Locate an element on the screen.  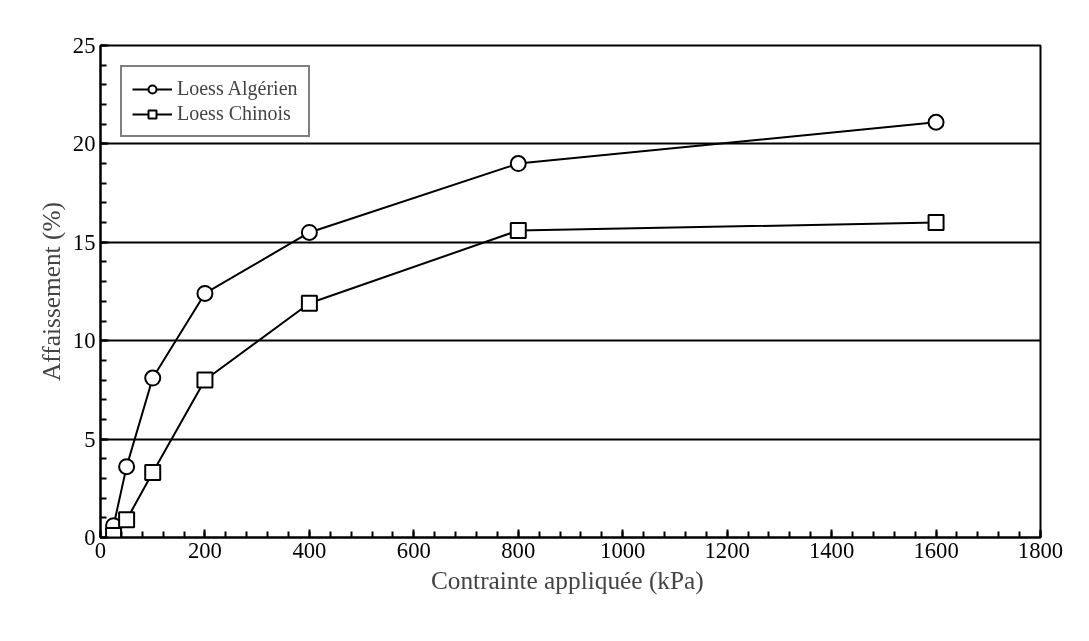
x-tick-label: 600 is located at coordinates (413, 550).